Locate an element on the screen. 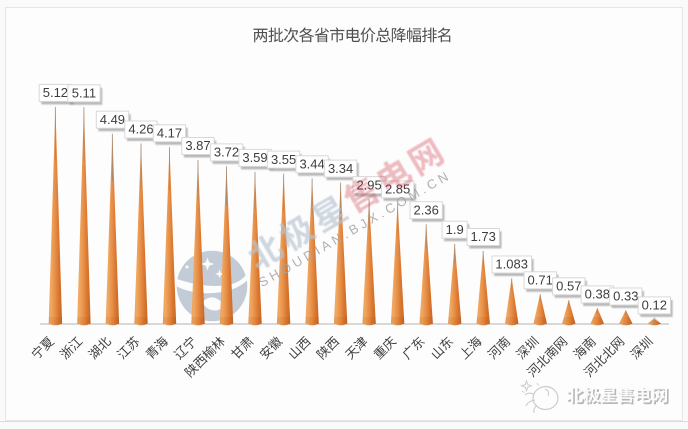 Image resolution: width=688 pixels, height=429 pixels. svg-text: 3.59 is located at coordinates (254, 157).